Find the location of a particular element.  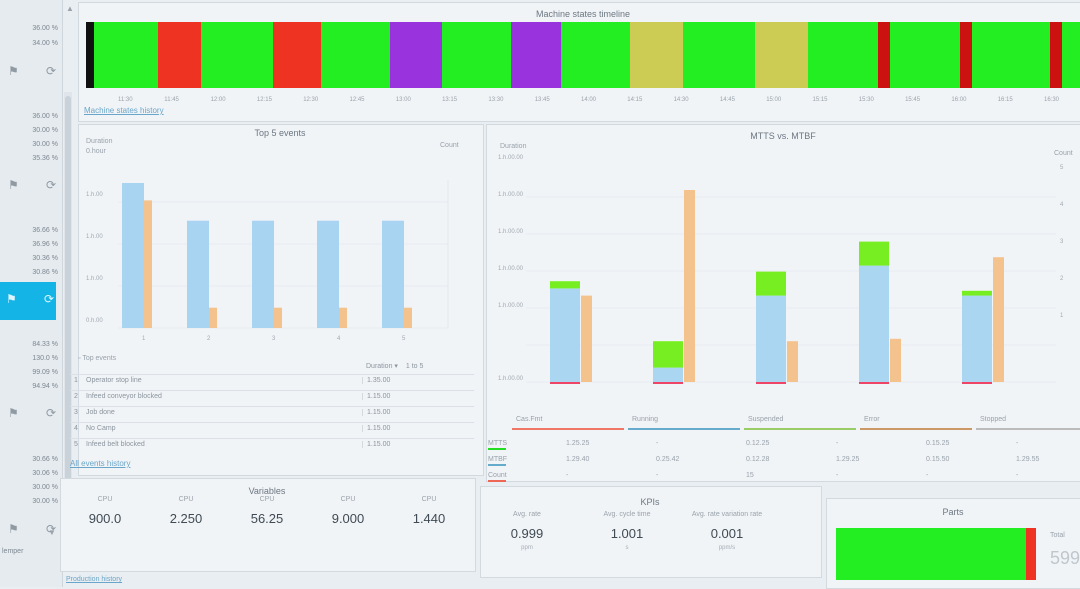

variable-label: CPU is located at coordinates (105, 499).